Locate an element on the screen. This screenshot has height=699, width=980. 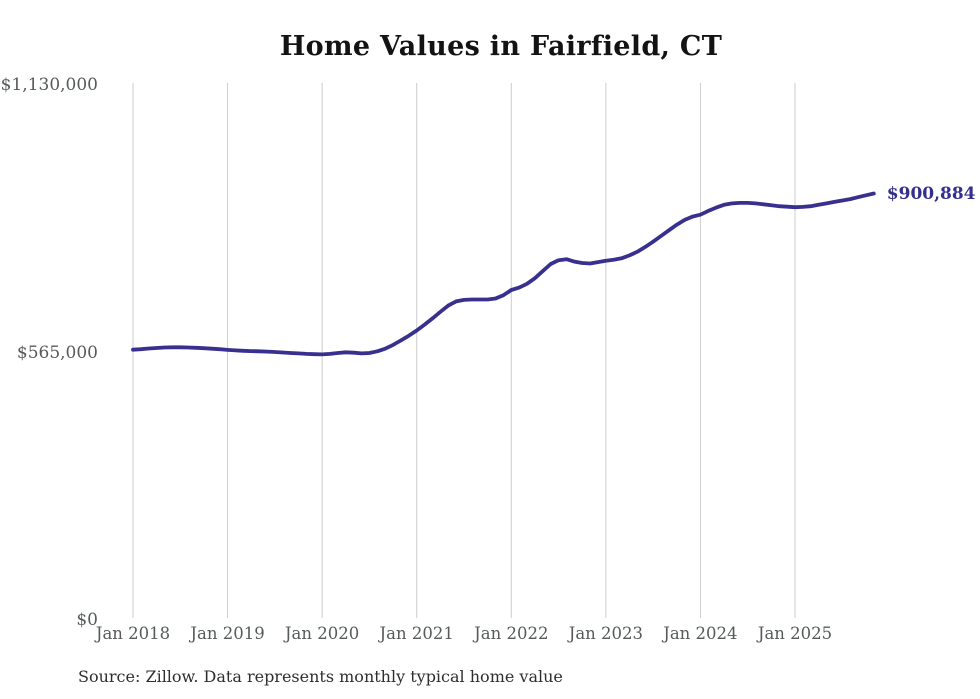
x-tick-label: Jan 2021 is located at coordinates (416, 633).